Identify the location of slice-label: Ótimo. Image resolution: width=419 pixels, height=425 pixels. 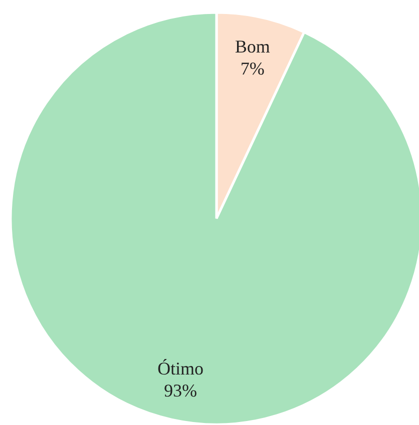
(181, 368).